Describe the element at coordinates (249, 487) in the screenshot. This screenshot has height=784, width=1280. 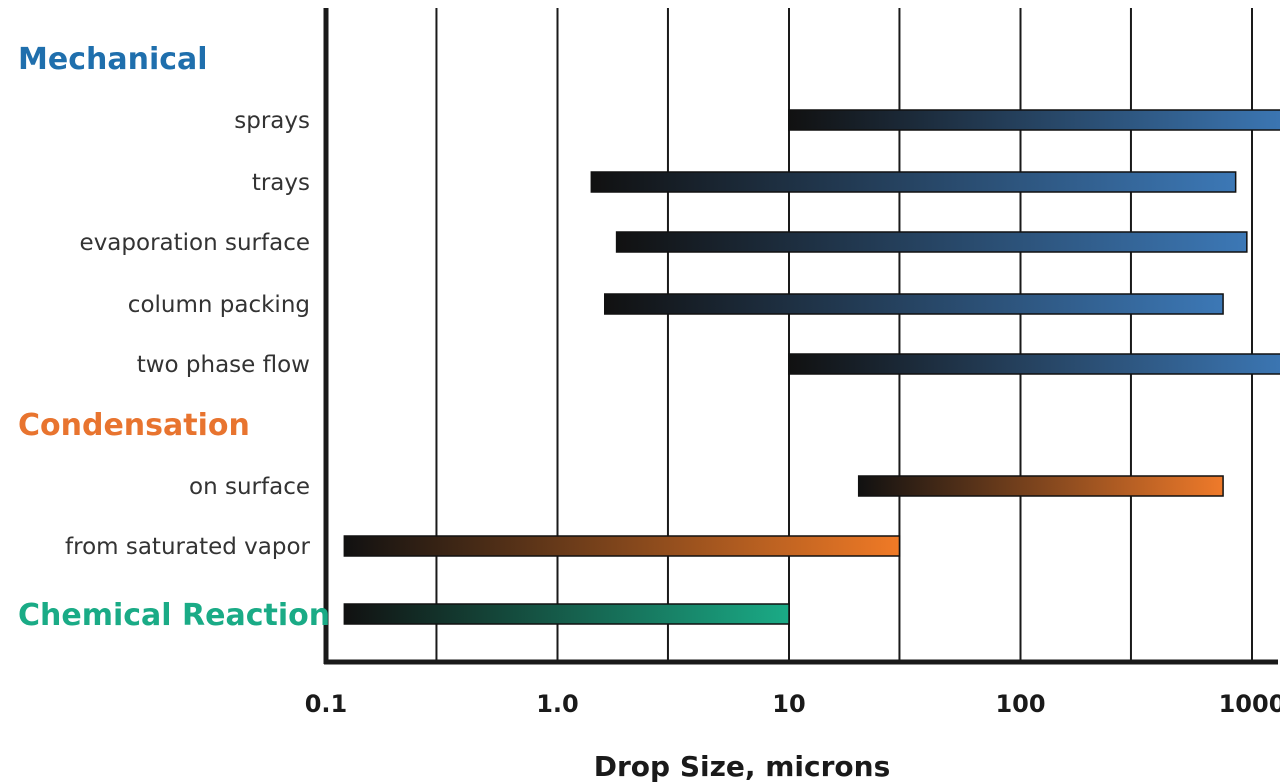
I see `row-label-on-surface: on surface` at that location.